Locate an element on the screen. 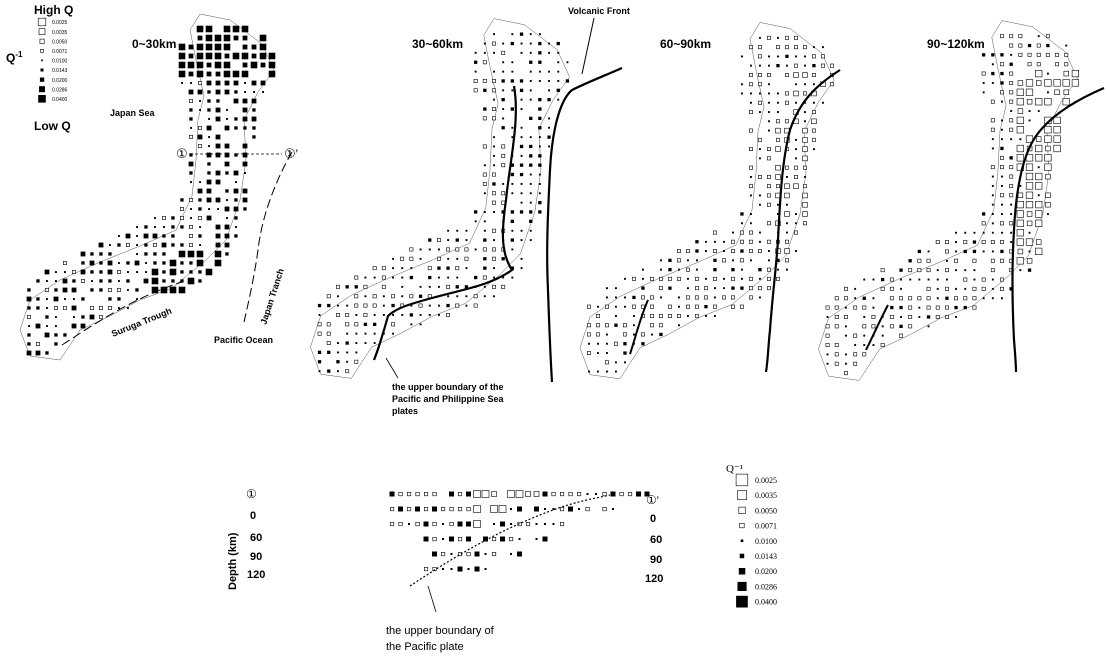 This screenshot has width=1107, height=666. volcanic-front-line-p4 is located at coordinates (1058, 229).